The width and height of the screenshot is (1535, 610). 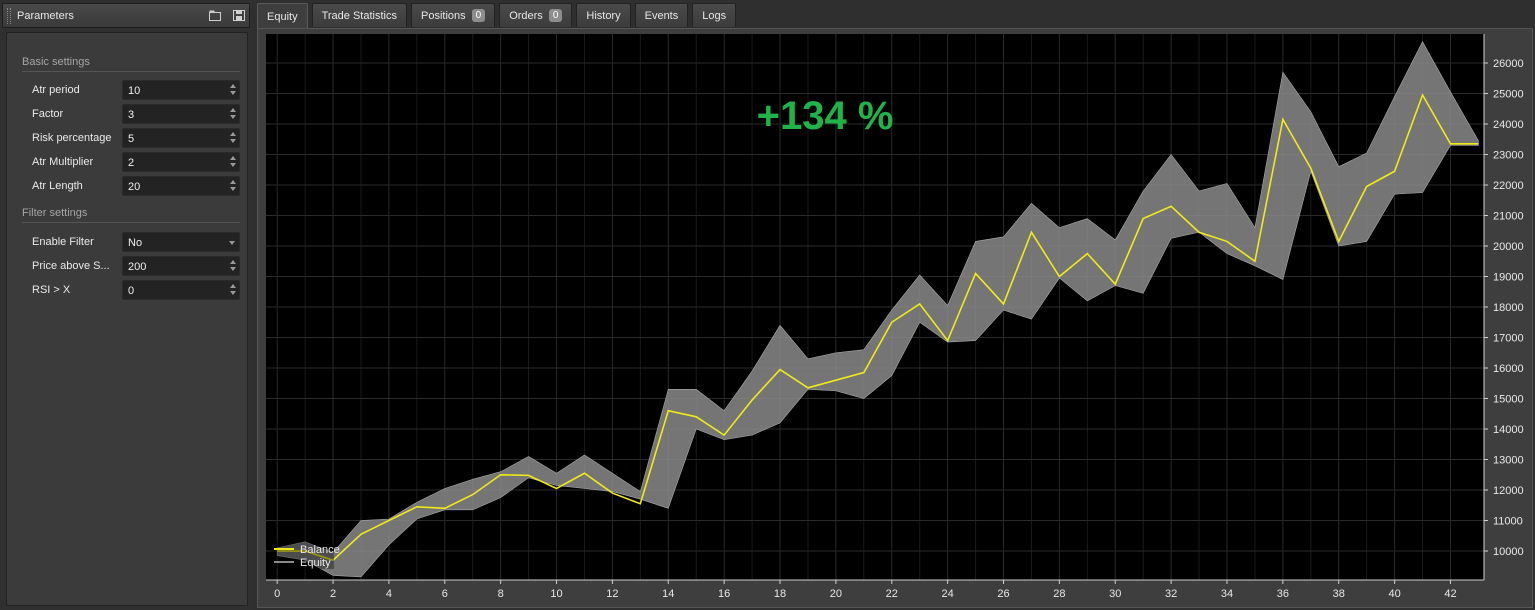 What do you see at coordinates (445, 594) in the screenshot?
I see `x-tick-label: 6` at bounding box center [445, 594].